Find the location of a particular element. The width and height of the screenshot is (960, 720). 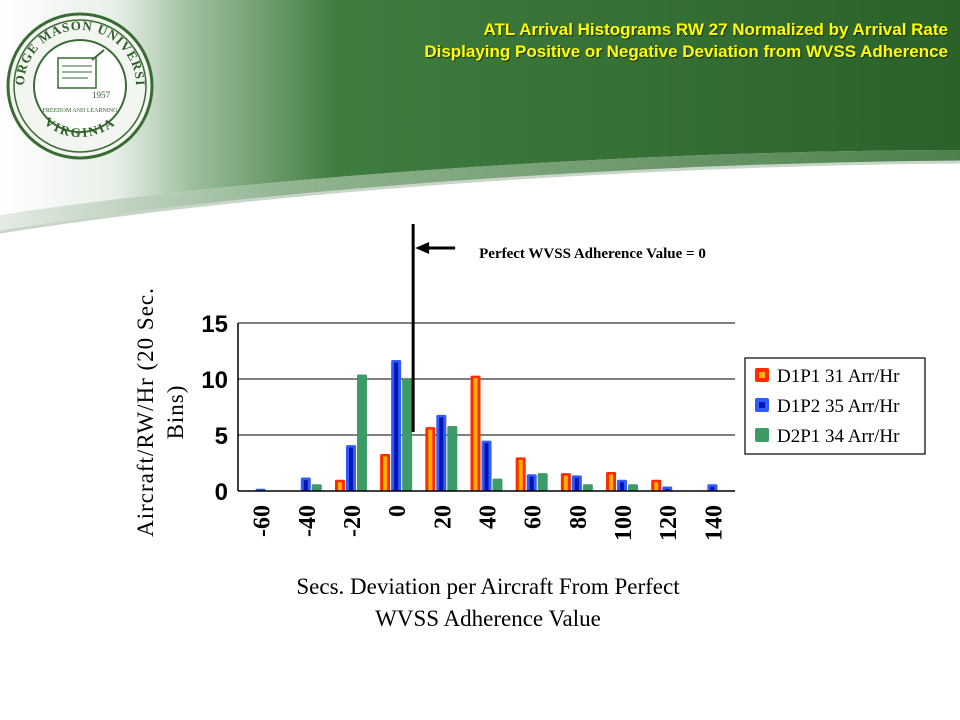

x-tick-label: 60 is located at coordinates (534, 517).